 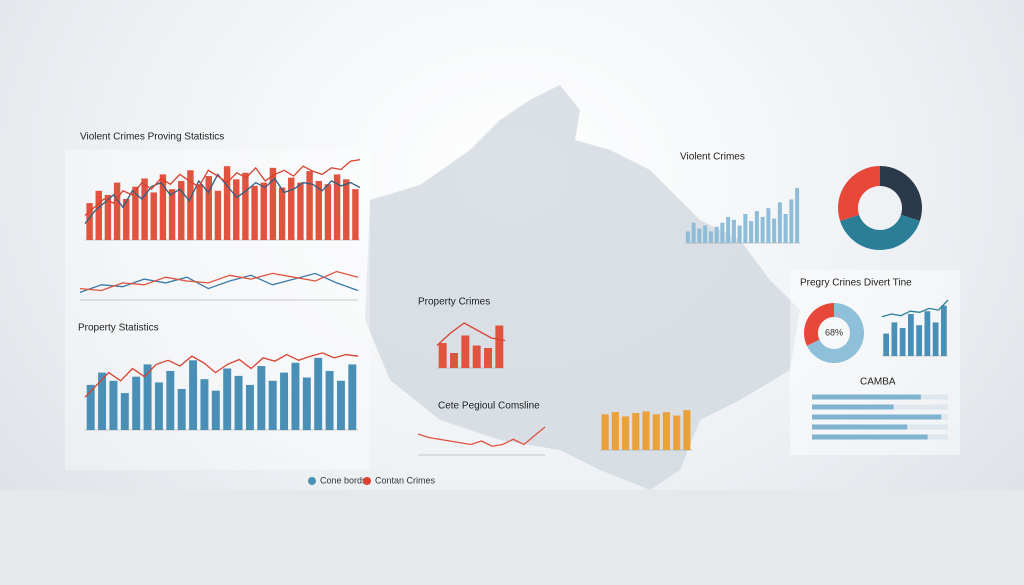 I want to click on chart-title: CAMBA, so click(x=878, y=382).